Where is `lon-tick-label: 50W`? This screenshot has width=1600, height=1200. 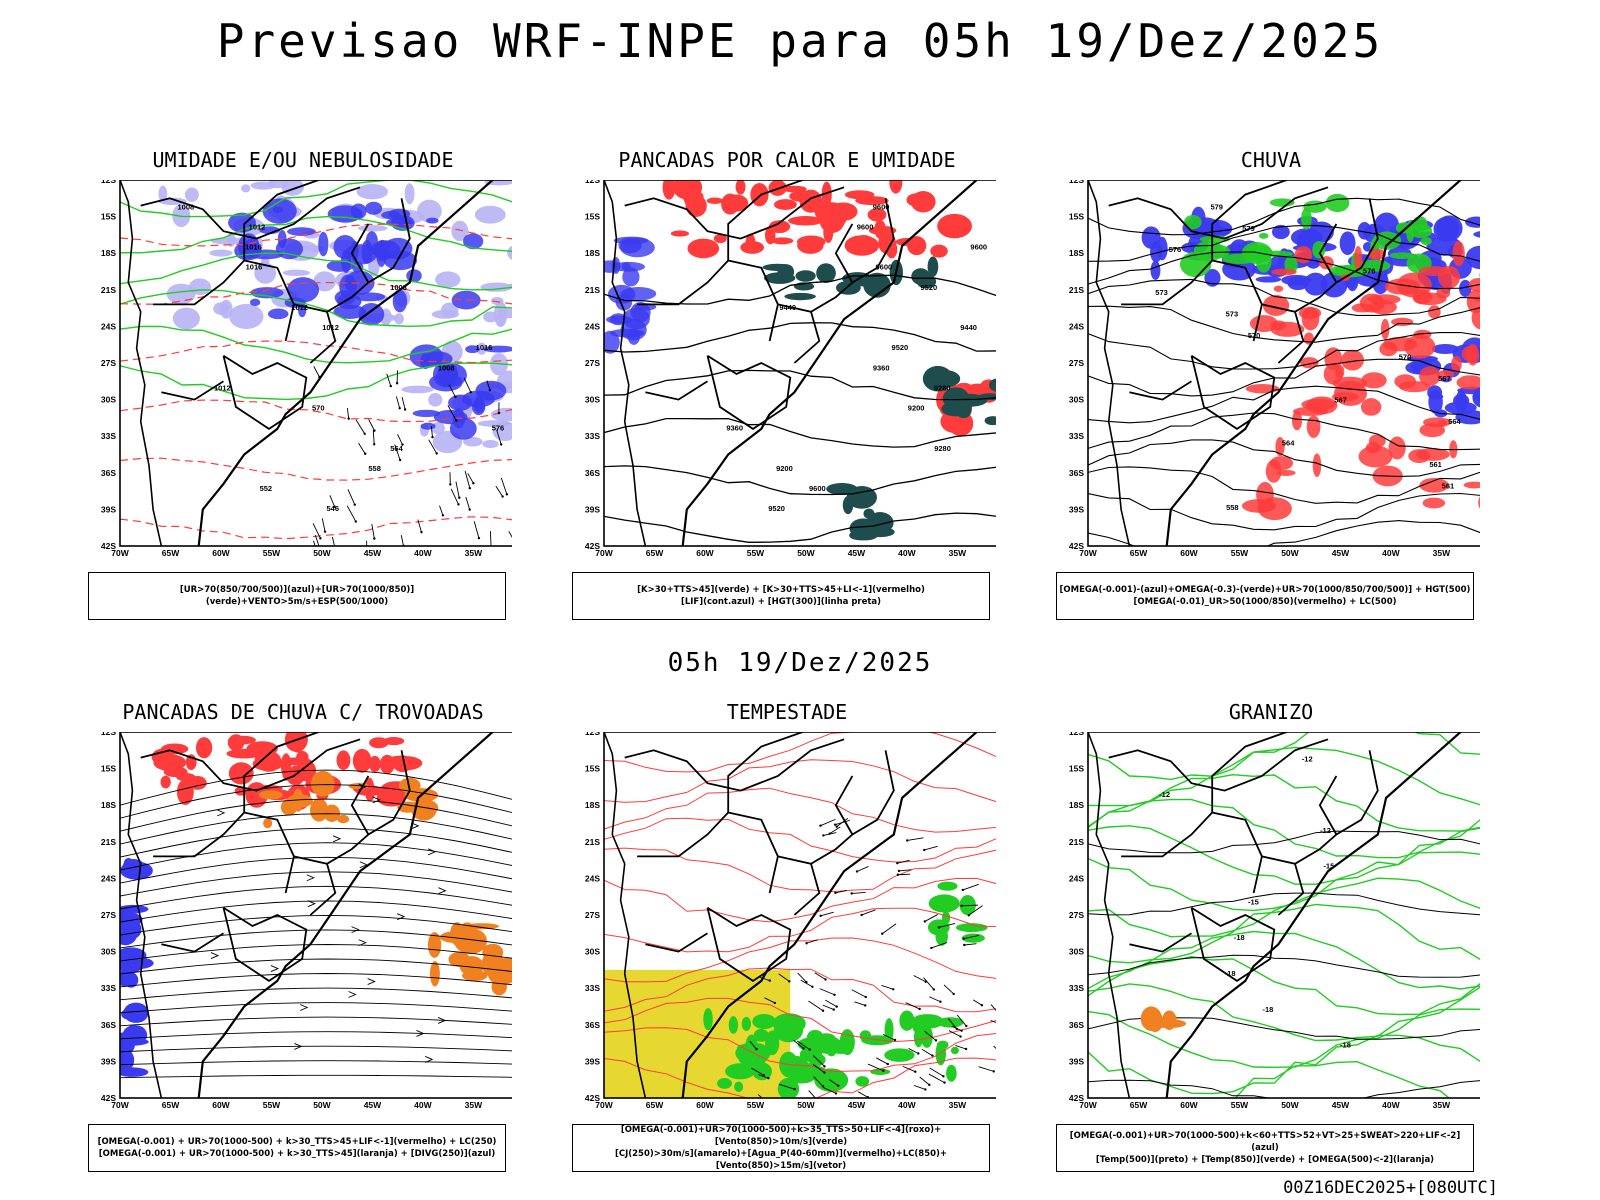 lon-tick-label: 50W is located at coordinates (806, 553).